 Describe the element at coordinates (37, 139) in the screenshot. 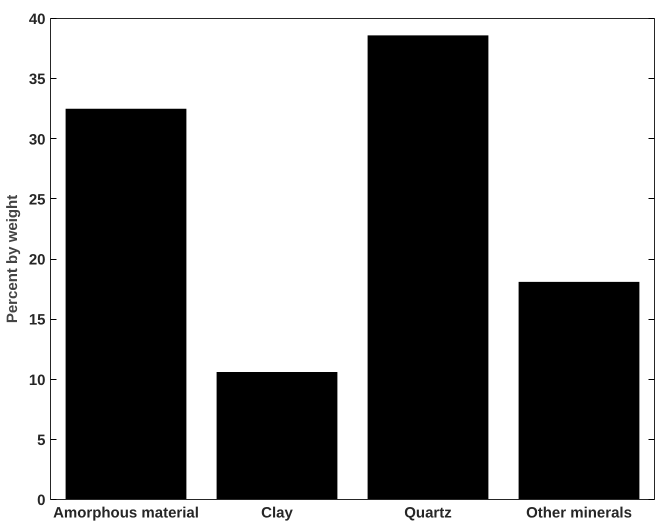

I see `y-tick-label: 30` at that location.